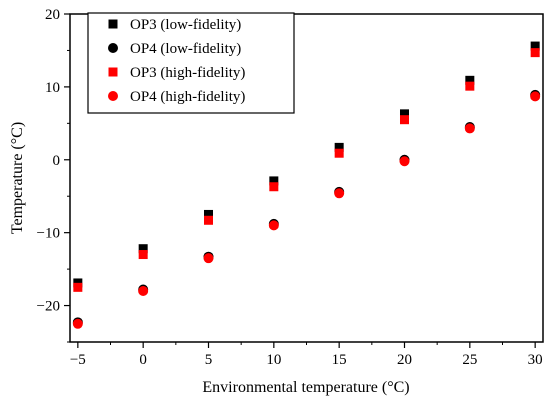  What do you see at coordinates (52, 15) in the screenshot?
I see `y-tick-label: 20` at bounding box center [52, 15].